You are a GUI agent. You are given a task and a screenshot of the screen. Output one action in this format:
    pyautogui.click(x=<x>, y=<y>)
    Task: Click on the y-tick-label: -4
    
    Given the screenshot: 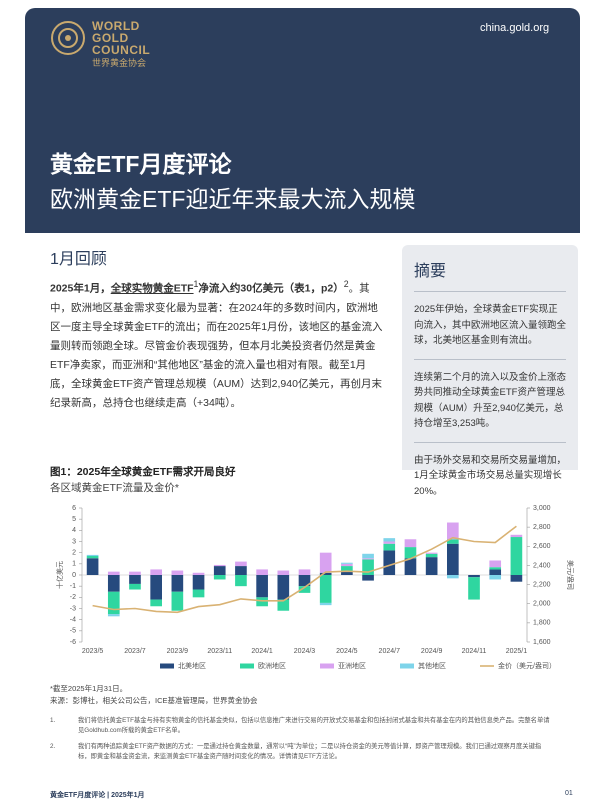 What is the action you would take?
    pyautogui.click(x=73, y=620)
    